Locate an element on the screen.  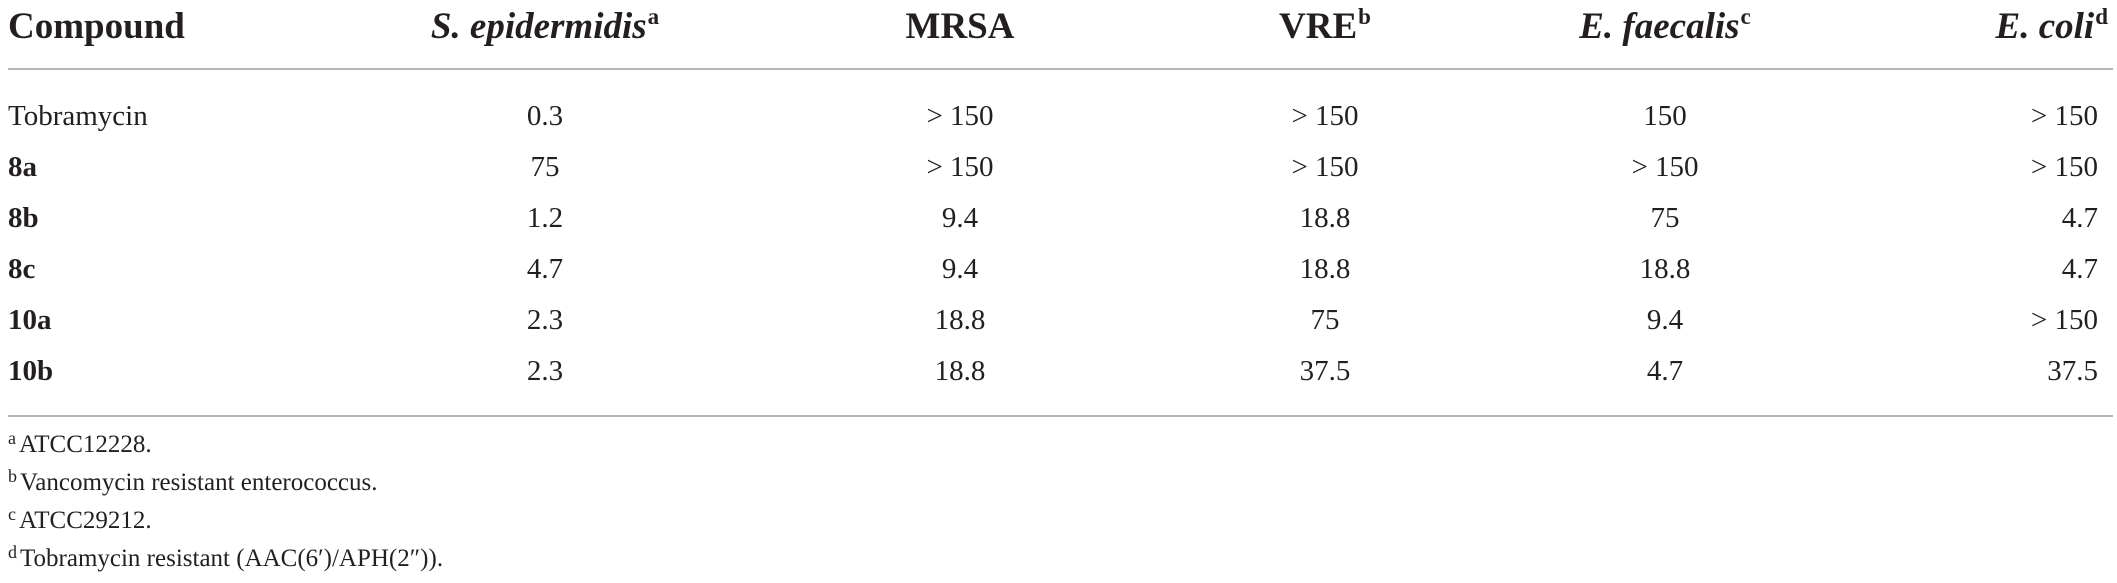
footnote-text: ATCC29212. is located at coordinates (85, 520).